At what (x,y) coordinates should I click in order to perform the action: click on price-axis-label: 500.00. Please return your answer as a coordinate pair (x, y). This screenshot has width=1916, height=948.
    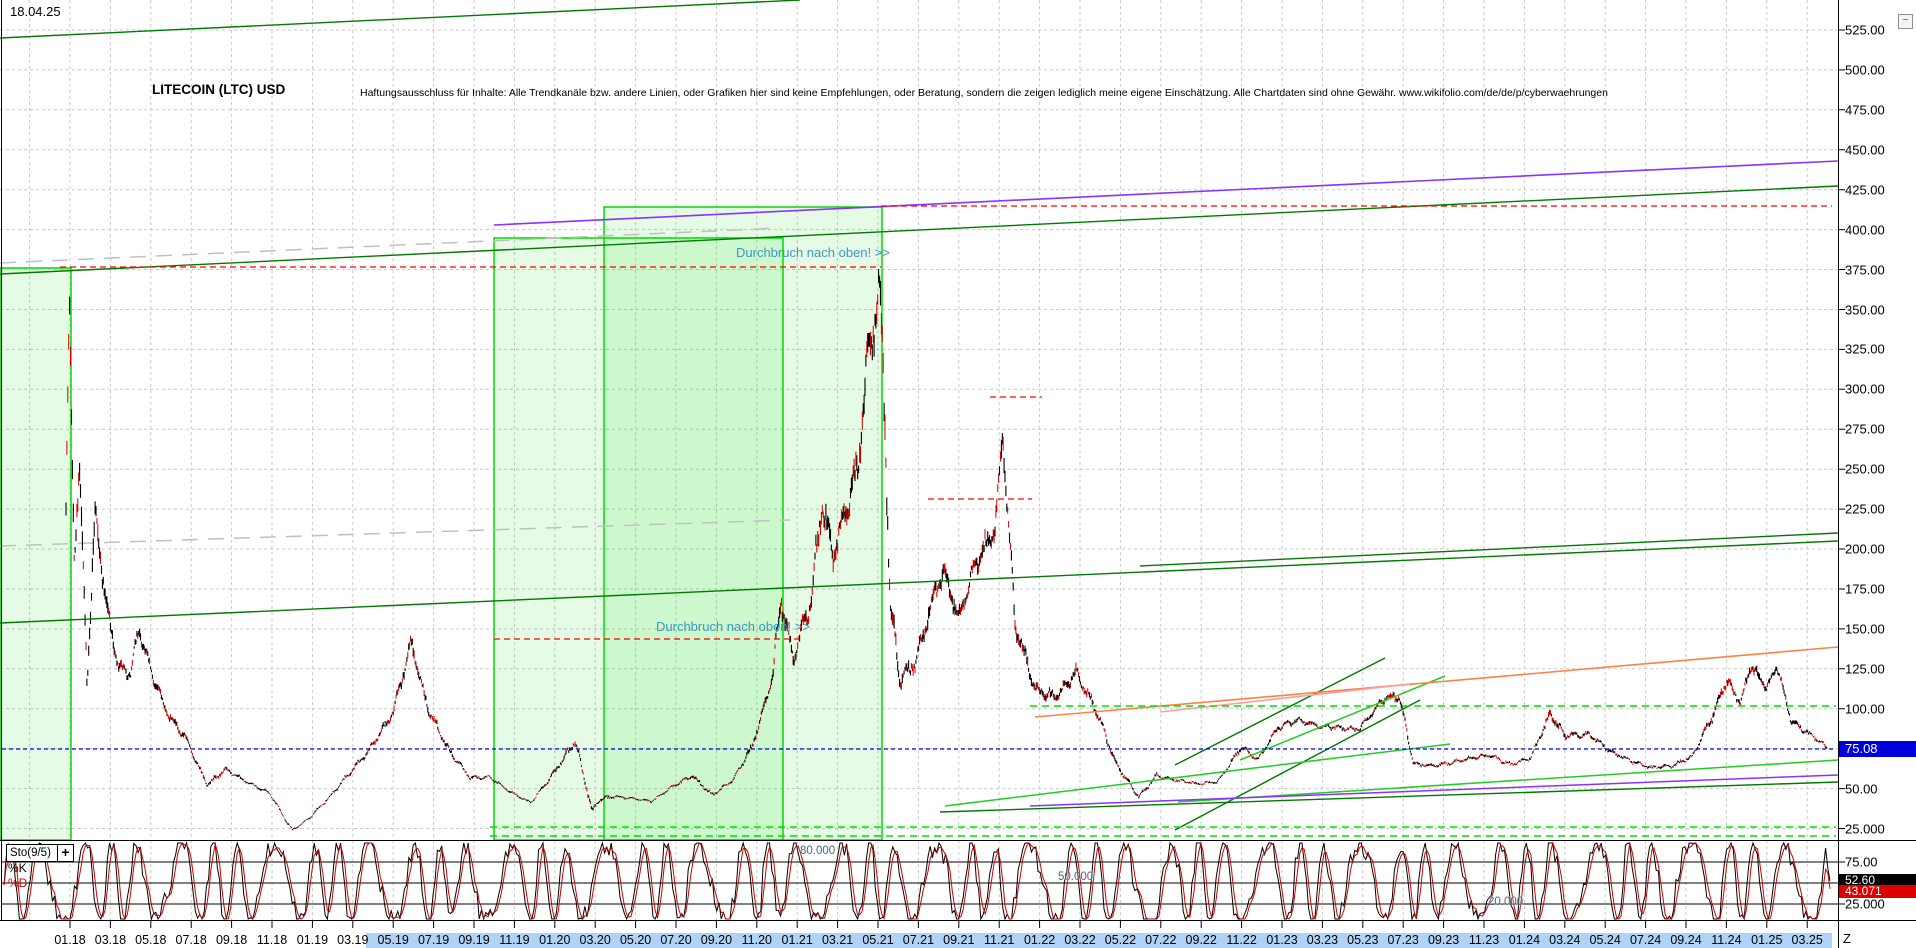
    Looking at the image, I should click on (1865, 70).